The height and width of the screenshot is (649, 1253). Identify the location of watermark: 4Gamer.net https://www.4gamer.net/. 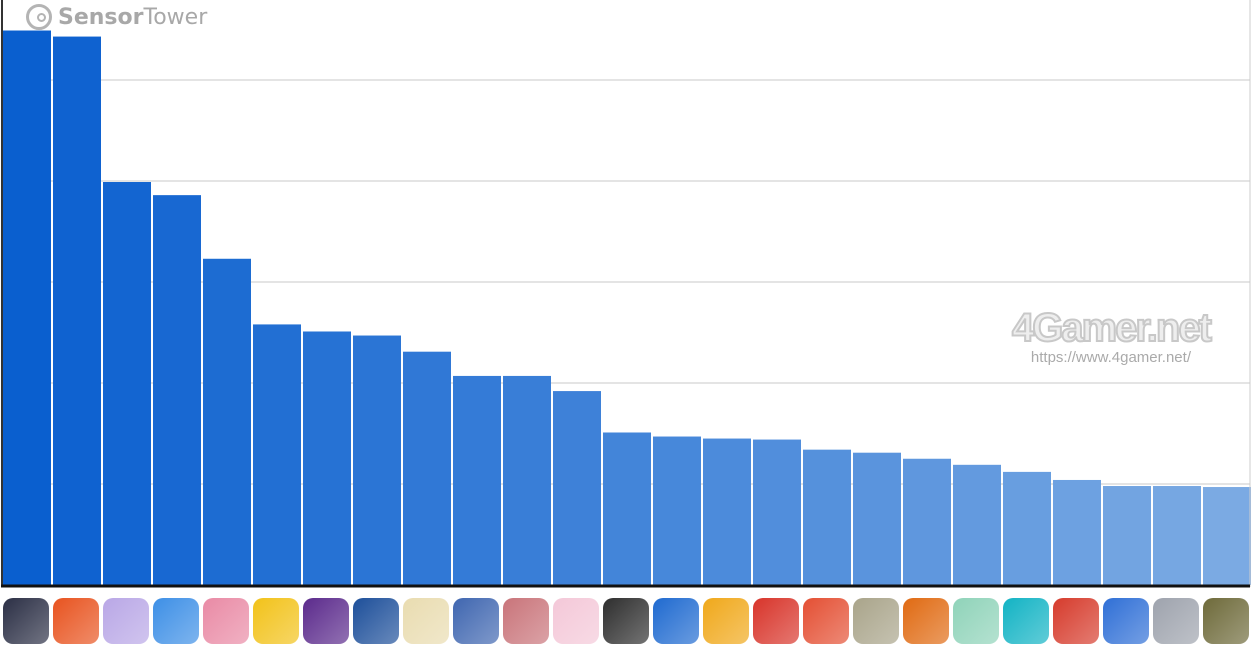
(1112, 335).